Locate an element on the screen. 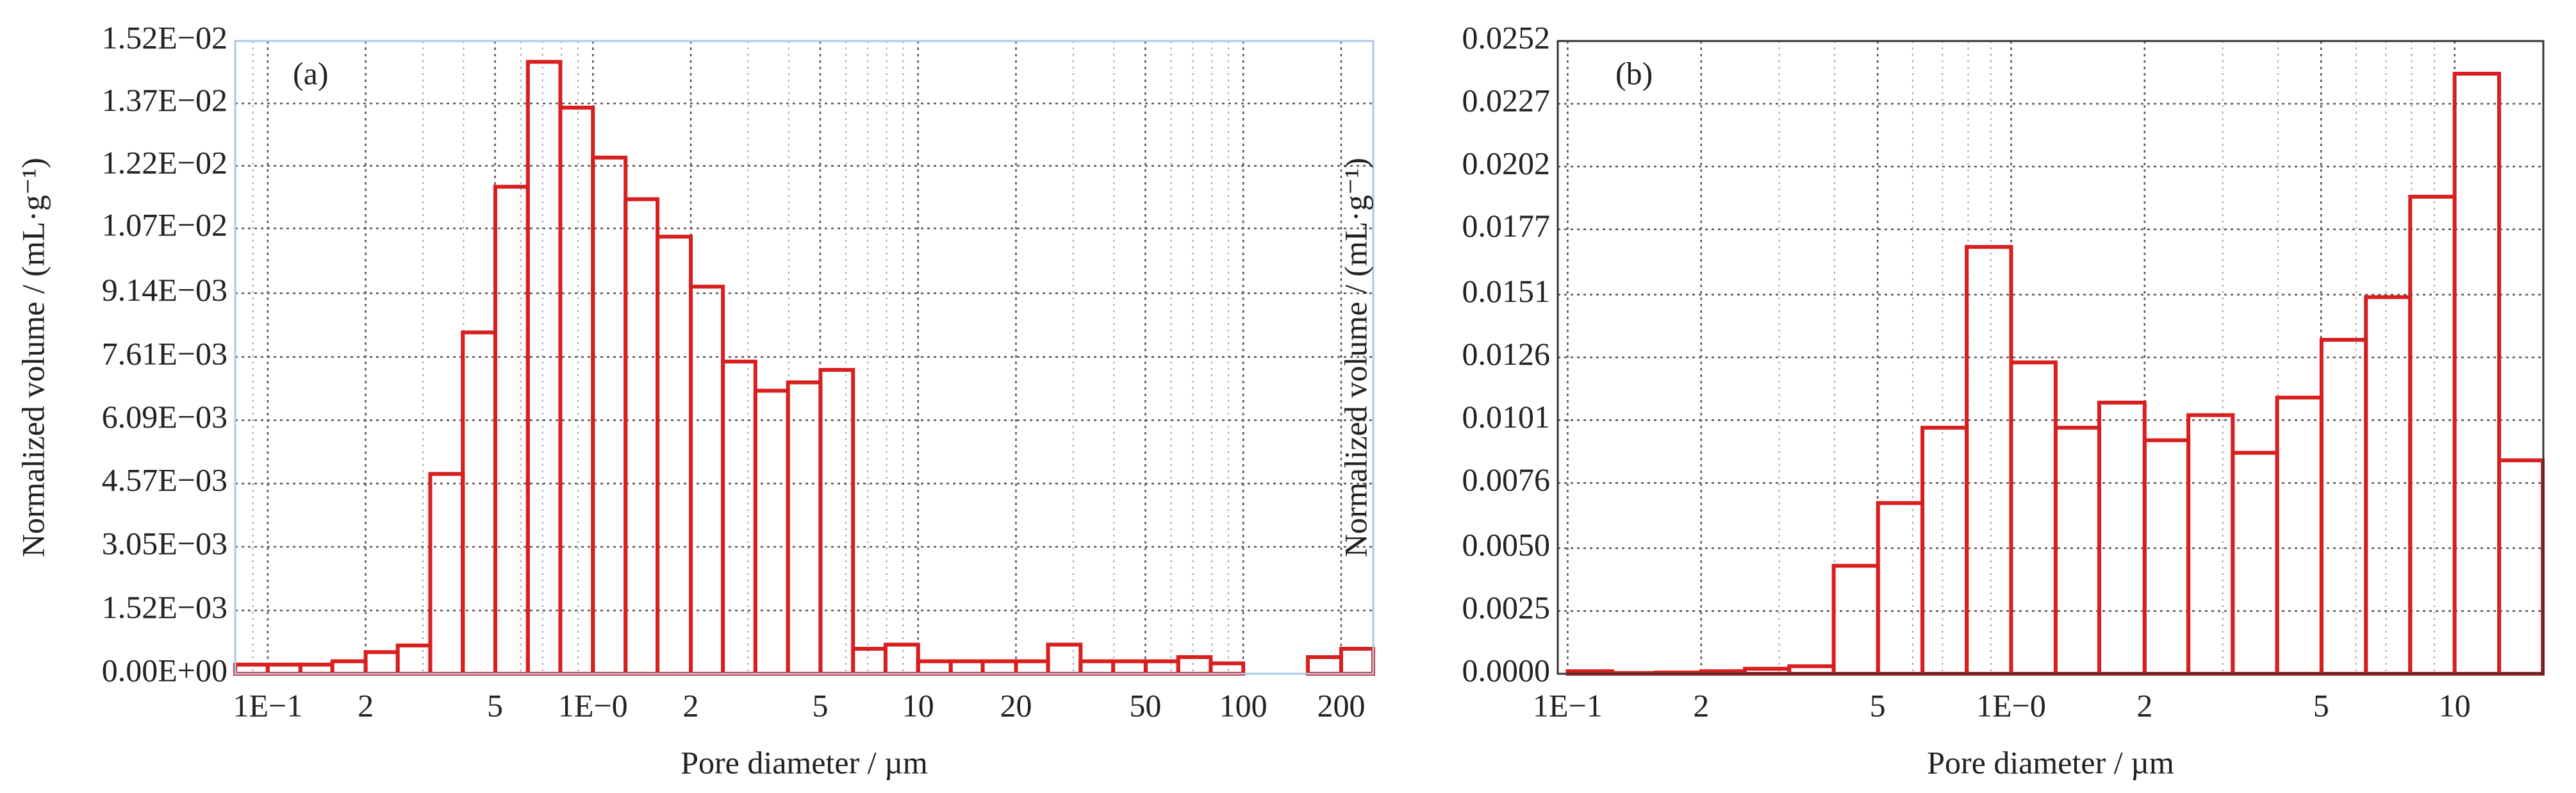 The width and height of the screenshot is (2576, 793). y-tick-label: 0.0025 is located at coordinates (1506, 608).